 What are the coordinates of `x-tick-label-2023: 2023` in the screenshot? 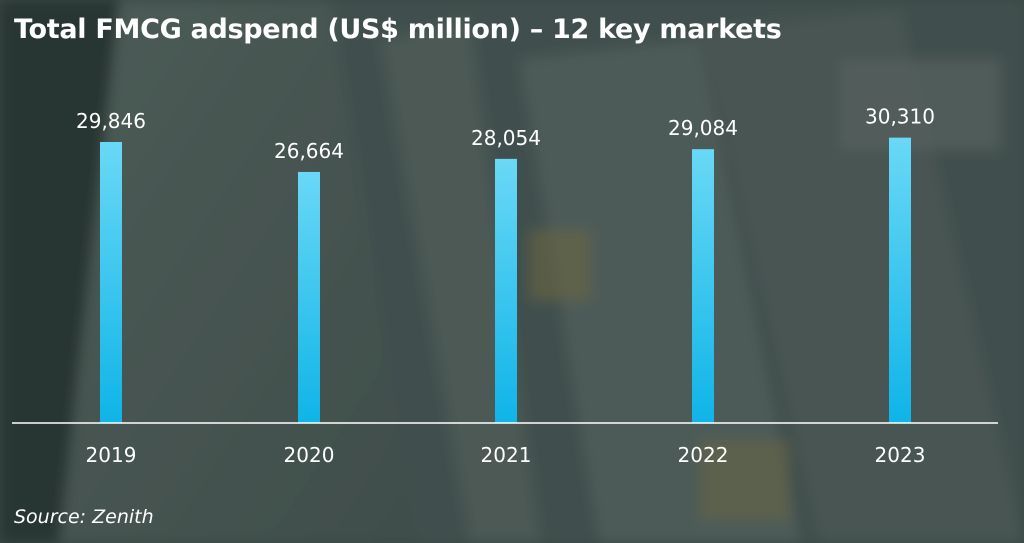 It's located at (900, 455).